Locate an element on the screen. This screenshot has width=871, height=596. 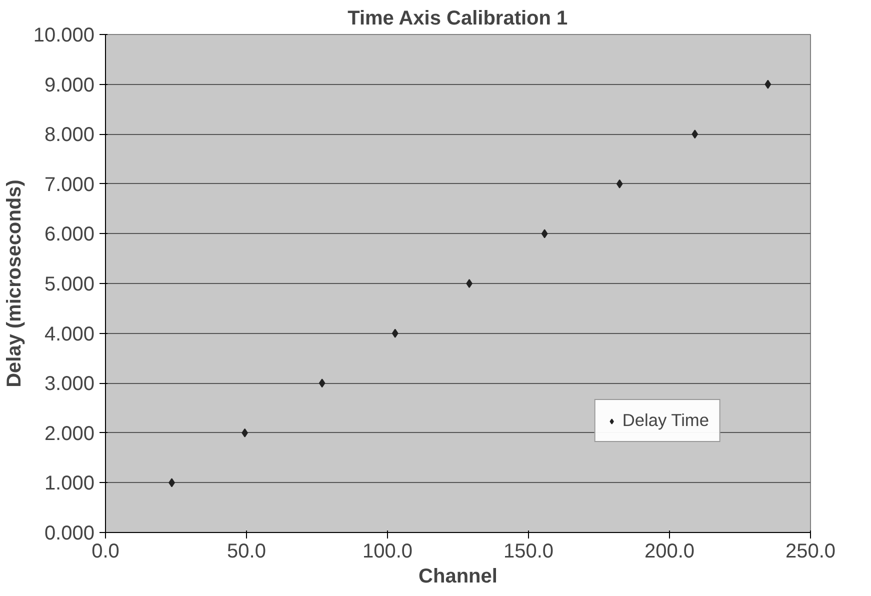
x-tick-label: 200.0 is located at coordinates (669, 551).